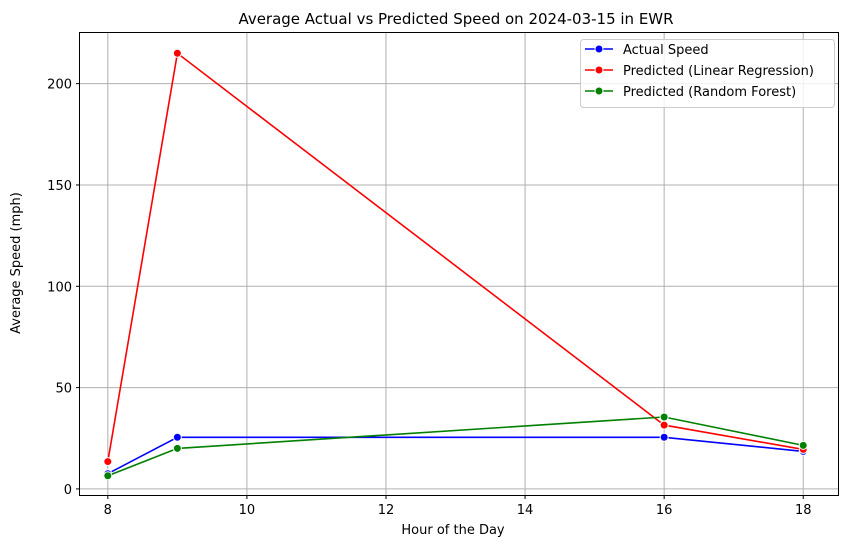 Image resolution: width=850 pixels, height=547 pixels. I want to click on x-tick-label: 16, so click(664, 510).